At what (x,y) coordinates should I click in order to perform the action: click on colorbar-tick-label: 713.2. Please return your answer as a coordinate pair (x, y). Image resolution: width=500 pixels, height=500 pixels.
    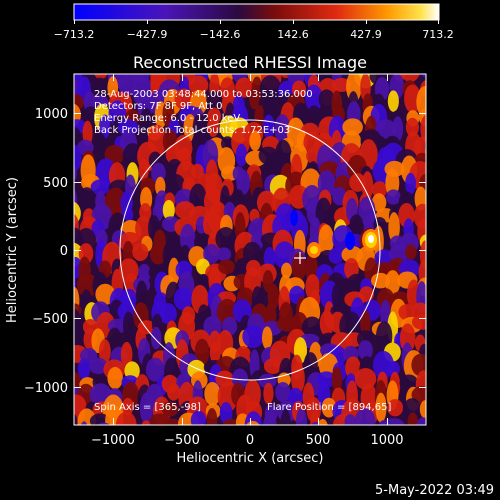
    Looking at the image, I should click on (438, 34).